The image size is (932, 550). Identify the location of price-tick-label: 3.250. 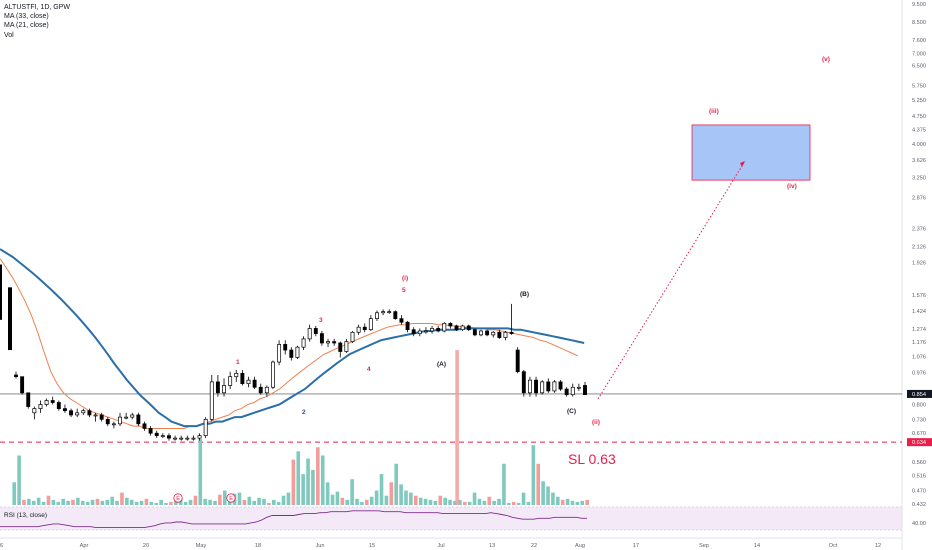
(919, 179).